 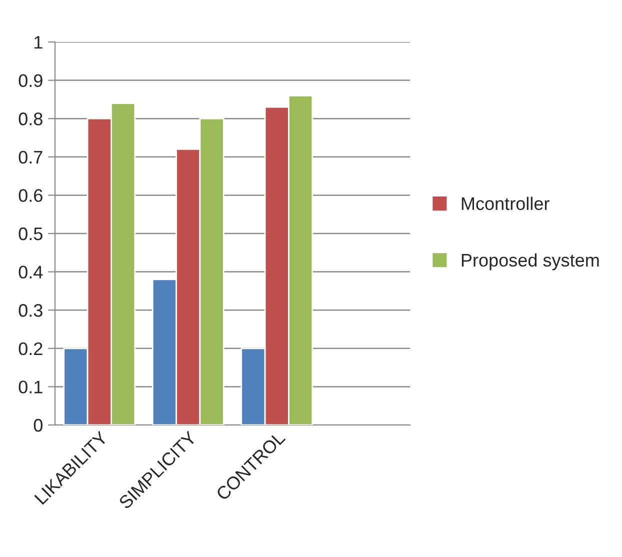 What do you see at coordinates (30, 81) in the screenshot?
I see `y-tick-label: 0.9` at bounding box center [30, 81].